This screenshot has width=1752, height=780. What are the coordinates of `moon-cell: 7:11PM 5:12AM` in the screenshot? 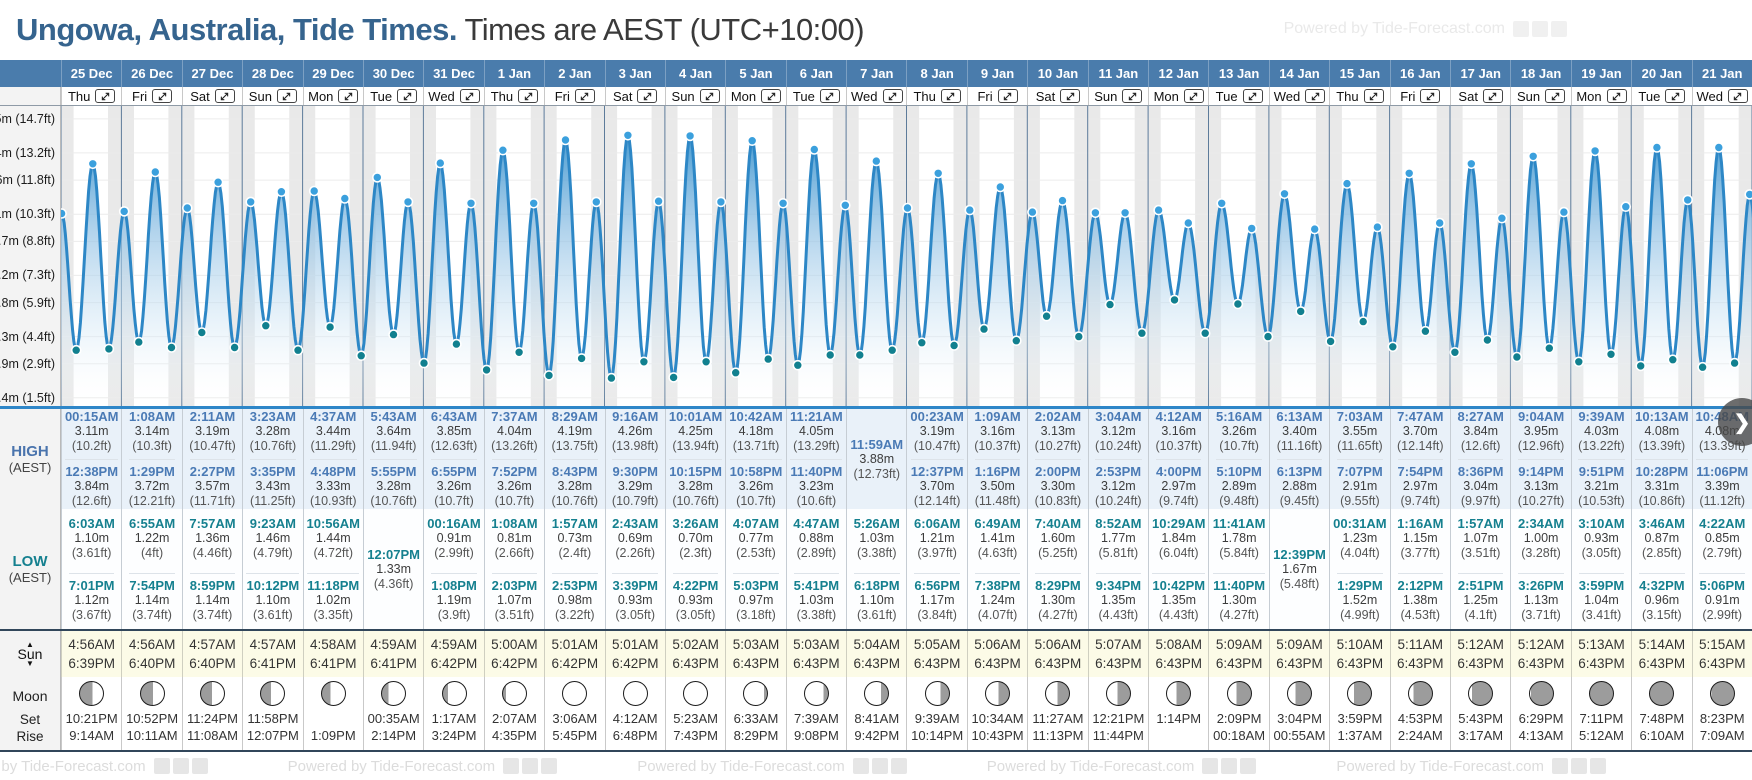 It's located at (1601, 713).